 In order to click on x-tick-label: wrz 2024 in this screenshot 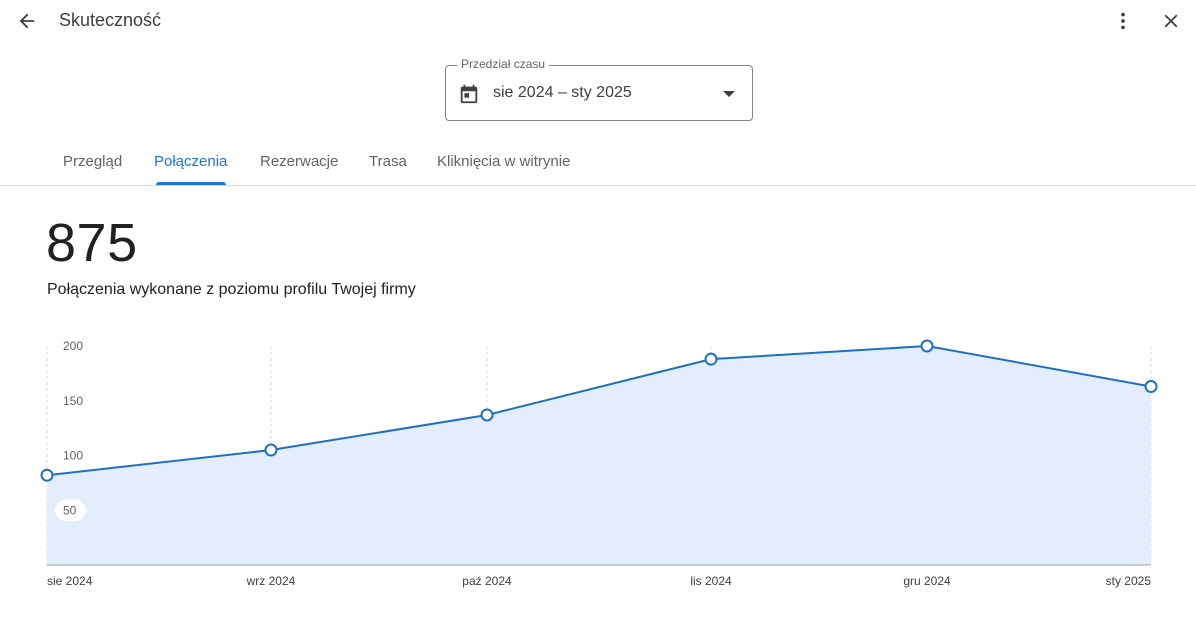, I will do `click(271, 581)`.